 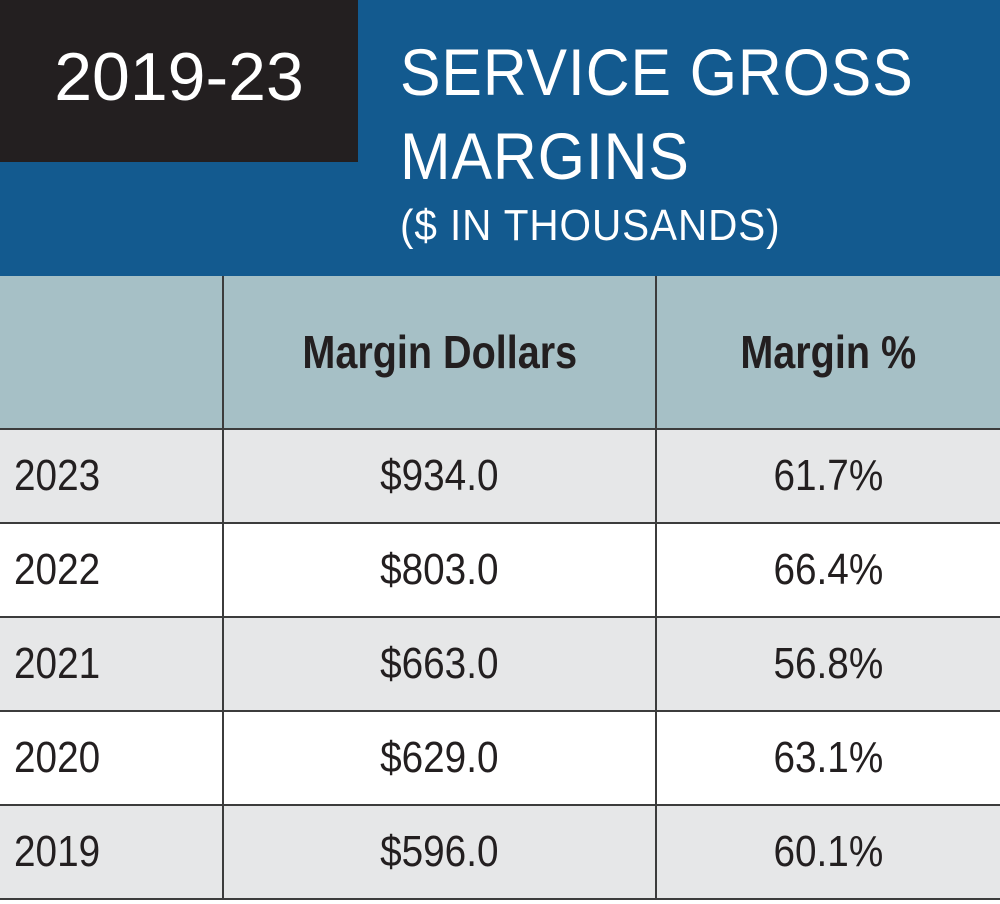 What do you see at coordinates (590, 225) in the screenshot?
I see `chart-subtitle: ($ IN THOUSANDS)` at bounding box center [590, 225].